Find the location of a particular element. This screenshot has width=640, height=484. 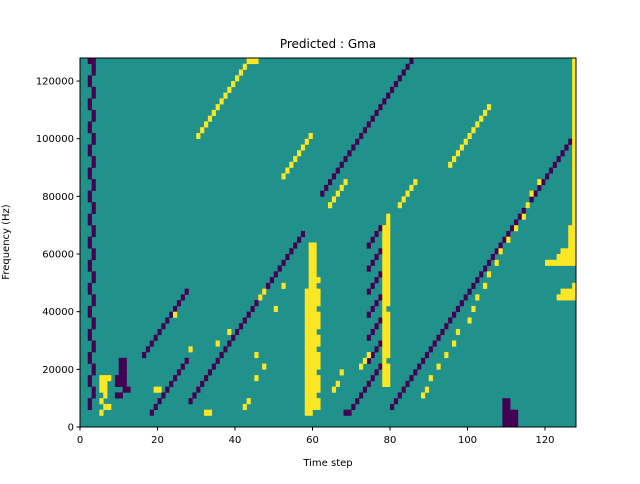

chart-title: Predicted : Gma is located at coordinates (328, 44).